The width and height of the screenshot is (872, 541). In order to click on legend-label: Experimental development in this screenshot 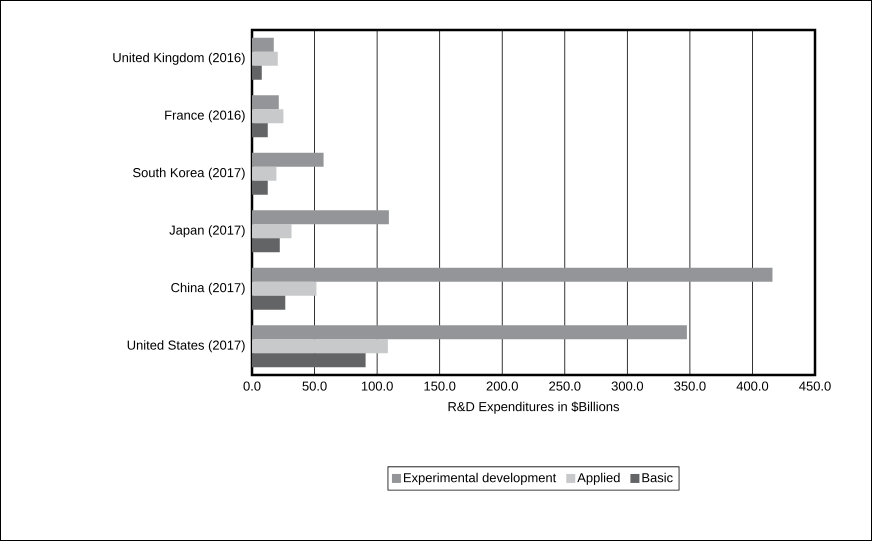, I will do `click(480, 478)`.